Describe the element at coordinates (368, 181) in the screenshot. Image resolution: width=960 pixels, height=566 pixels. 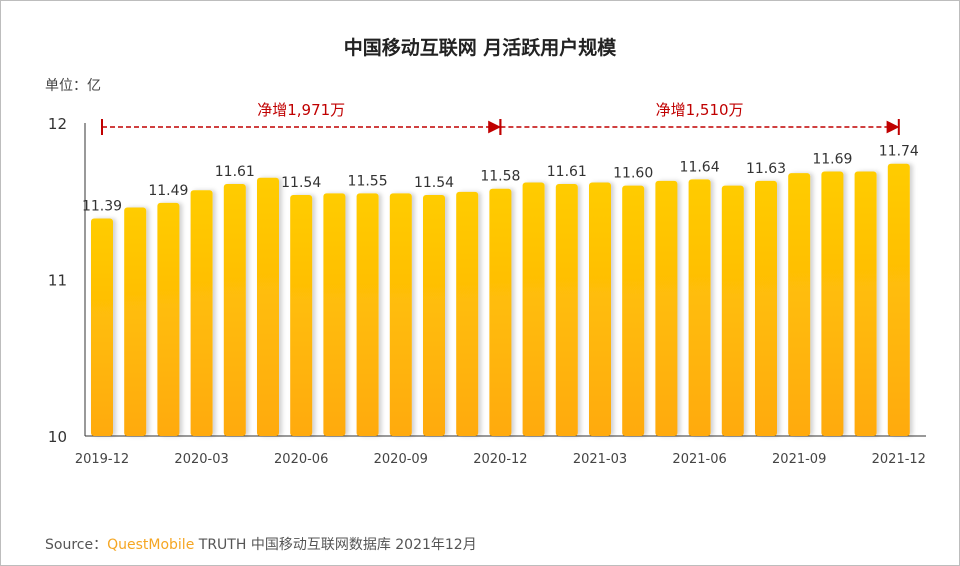
I see `data-label: 11.55` at that location.